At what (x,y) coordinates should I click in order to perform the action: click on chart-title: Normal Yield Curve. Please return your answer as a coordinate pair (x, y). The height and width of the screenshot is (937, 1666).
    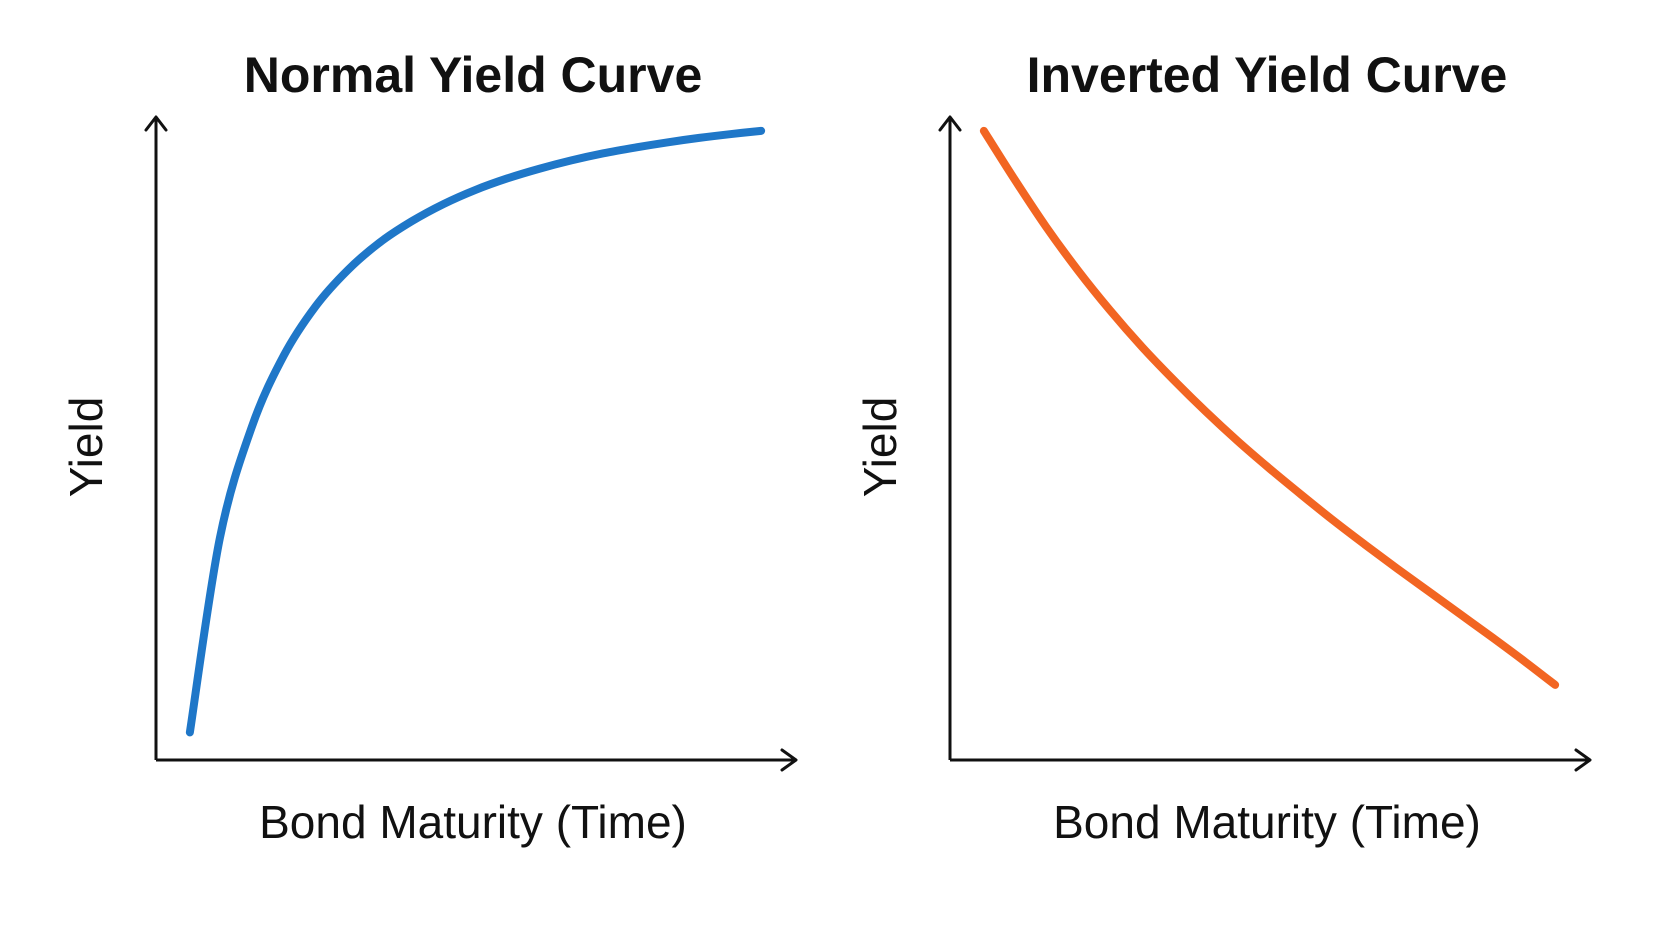
    Looking at the image, I should click on (473, 75).